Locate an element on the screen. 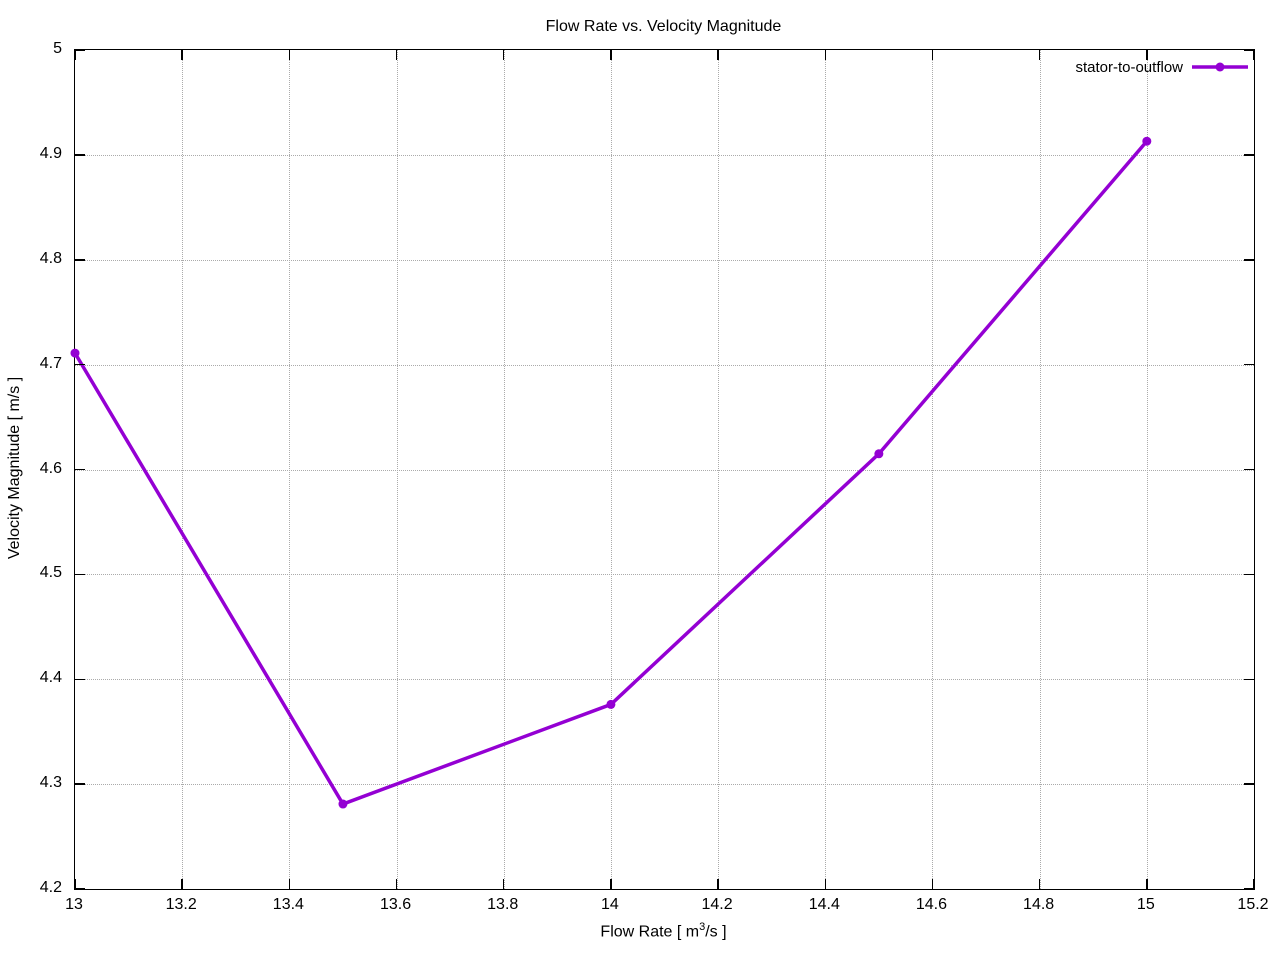 The height and width of the screenshot is (960, 1280). y-tick-label: 5 is located at coordinates (57, 48).